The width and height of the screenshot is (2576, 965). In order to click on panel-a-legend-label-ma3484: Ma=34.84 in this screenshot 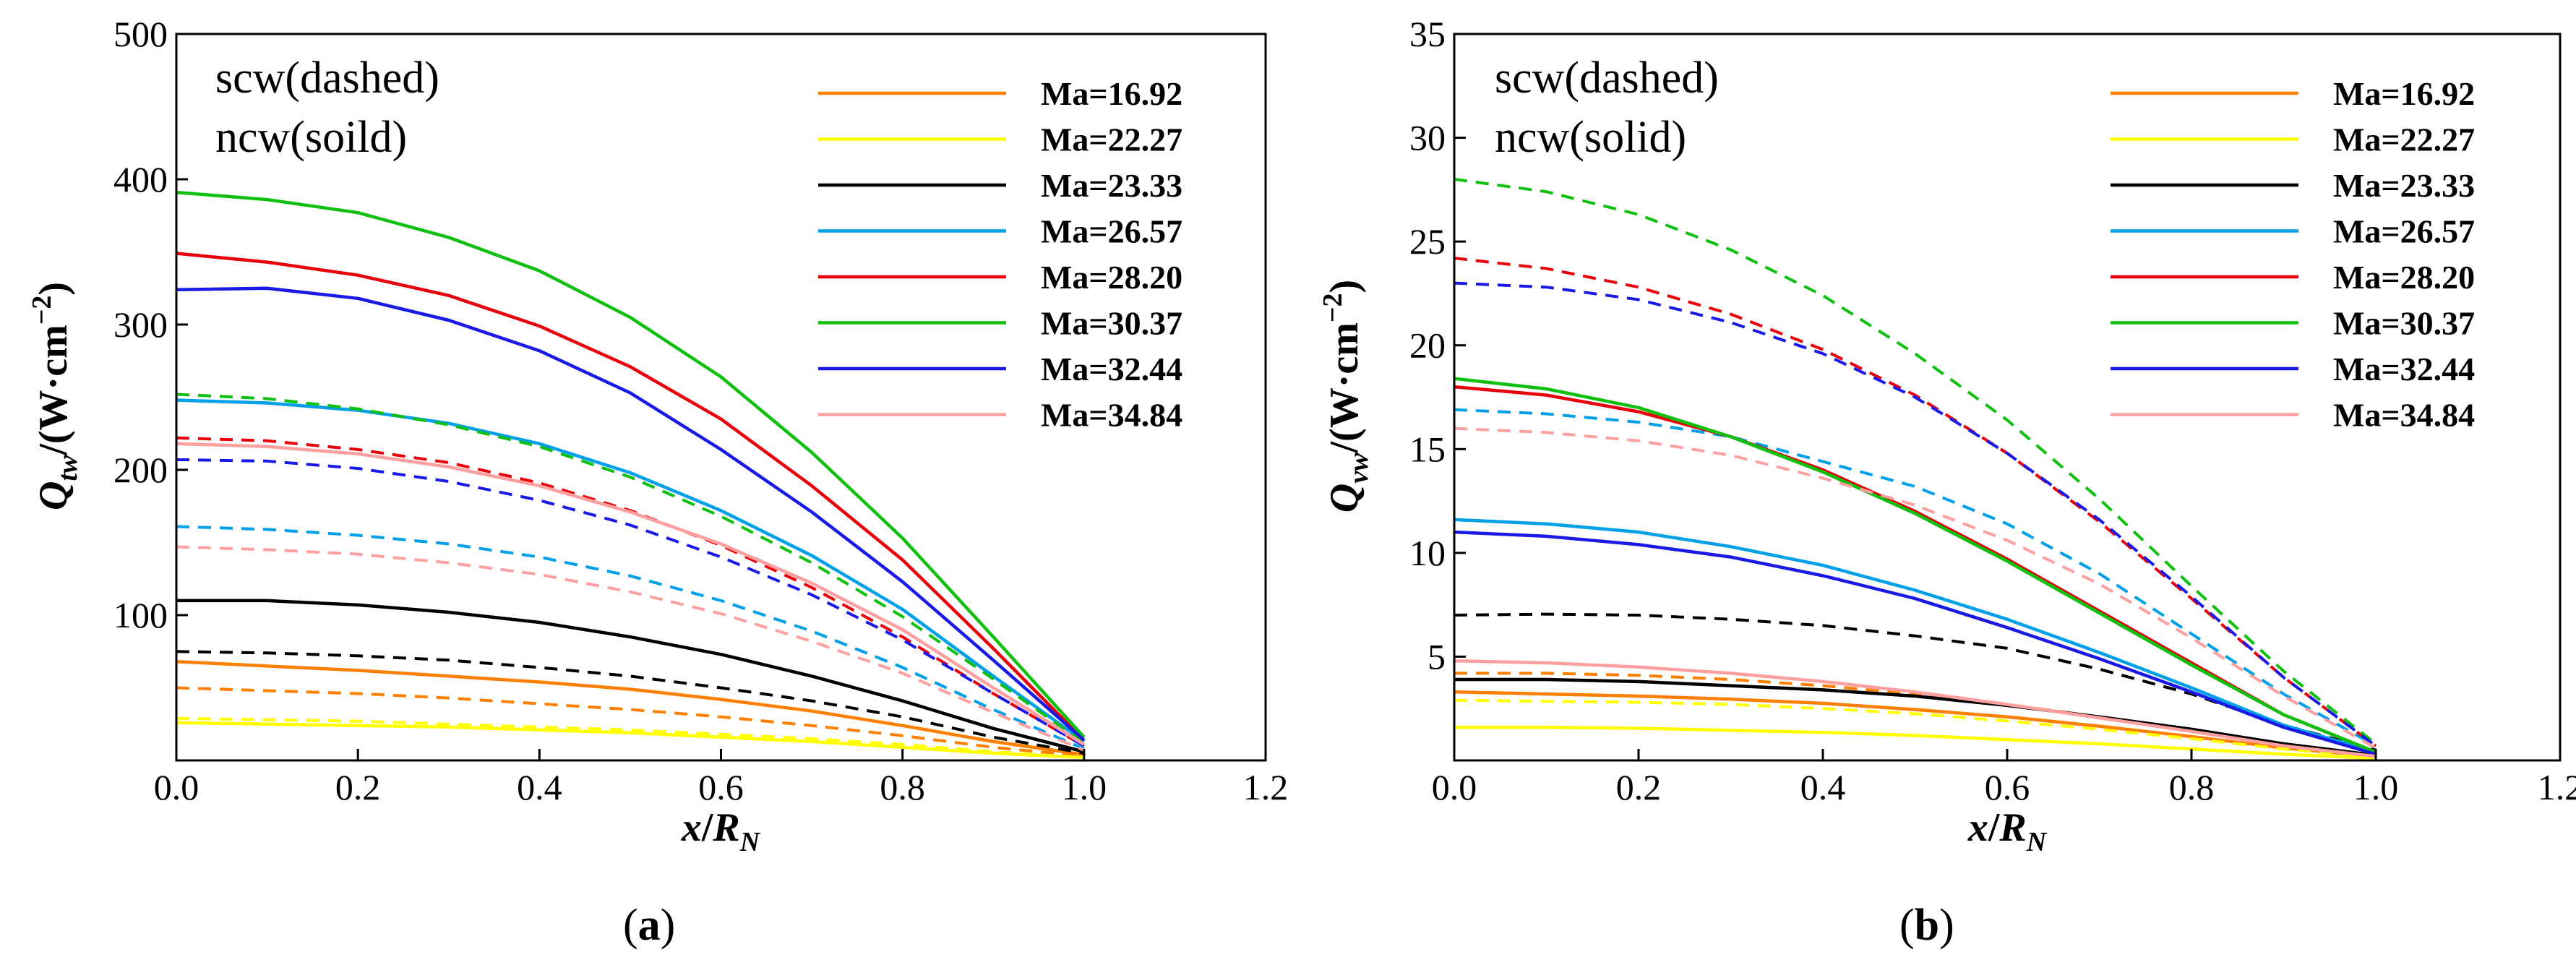, I will do `click(1112, 415)`.